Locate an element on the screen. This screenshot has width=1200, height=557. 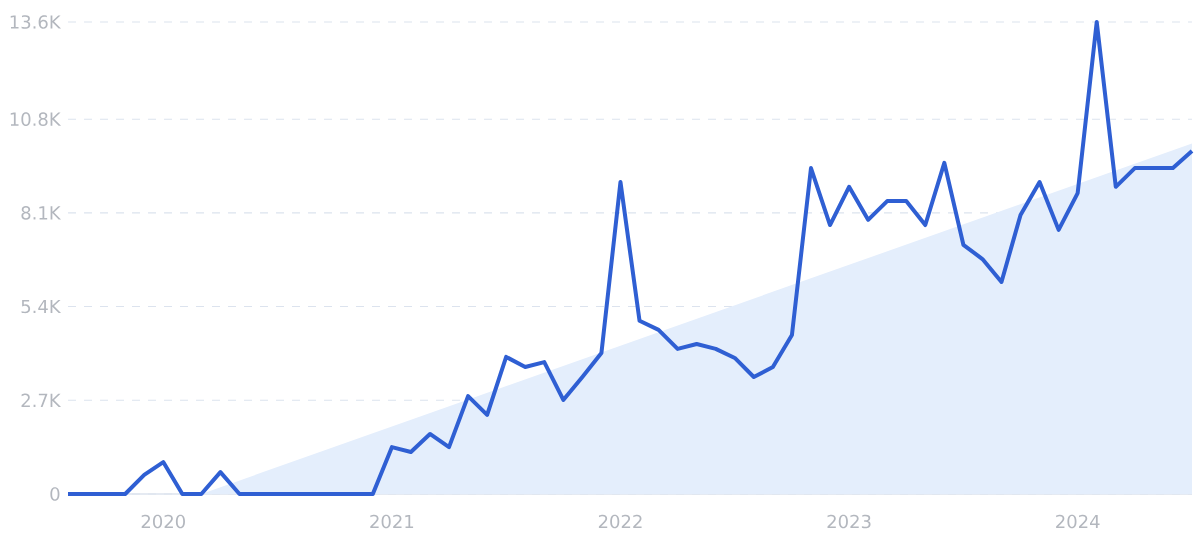
y-tick-label: 0 is located at coordinates (55, 494).